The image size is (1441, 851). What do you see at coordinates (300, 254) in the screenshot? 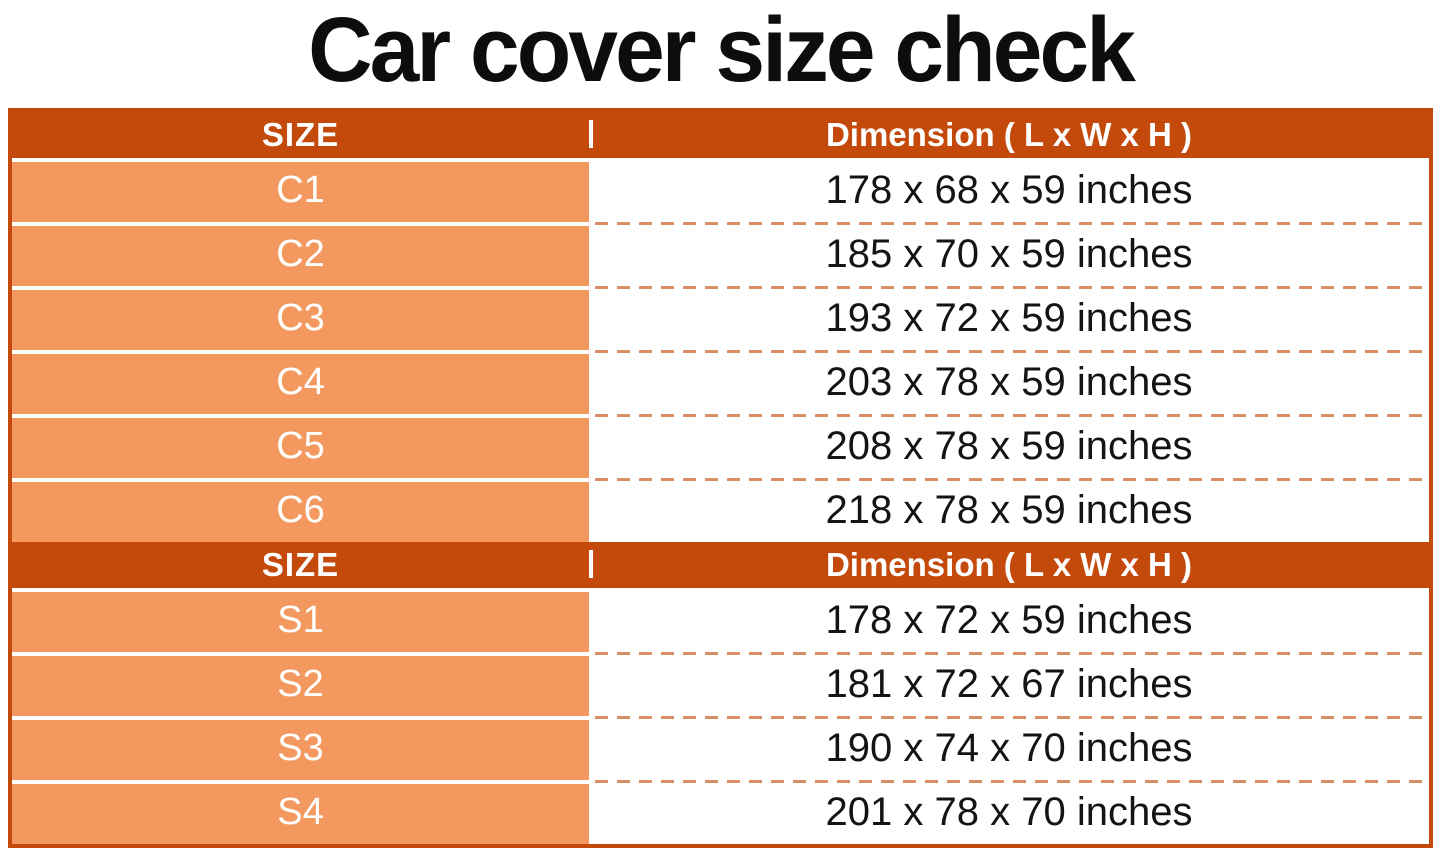
I see `size-cell: C2` at bounding box center [300, 254].